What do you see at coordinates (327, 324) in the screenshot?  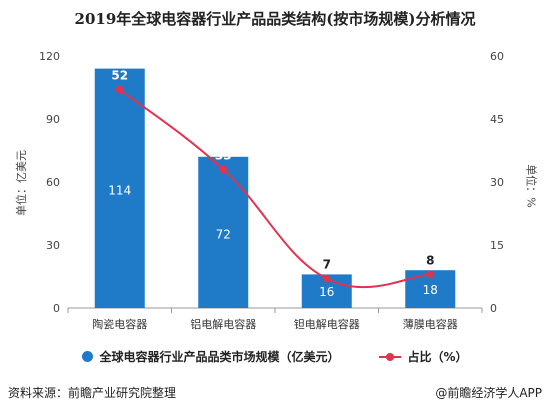 I see `x-tick-label: 钽电解电容器` at bounding box center [327, 324].